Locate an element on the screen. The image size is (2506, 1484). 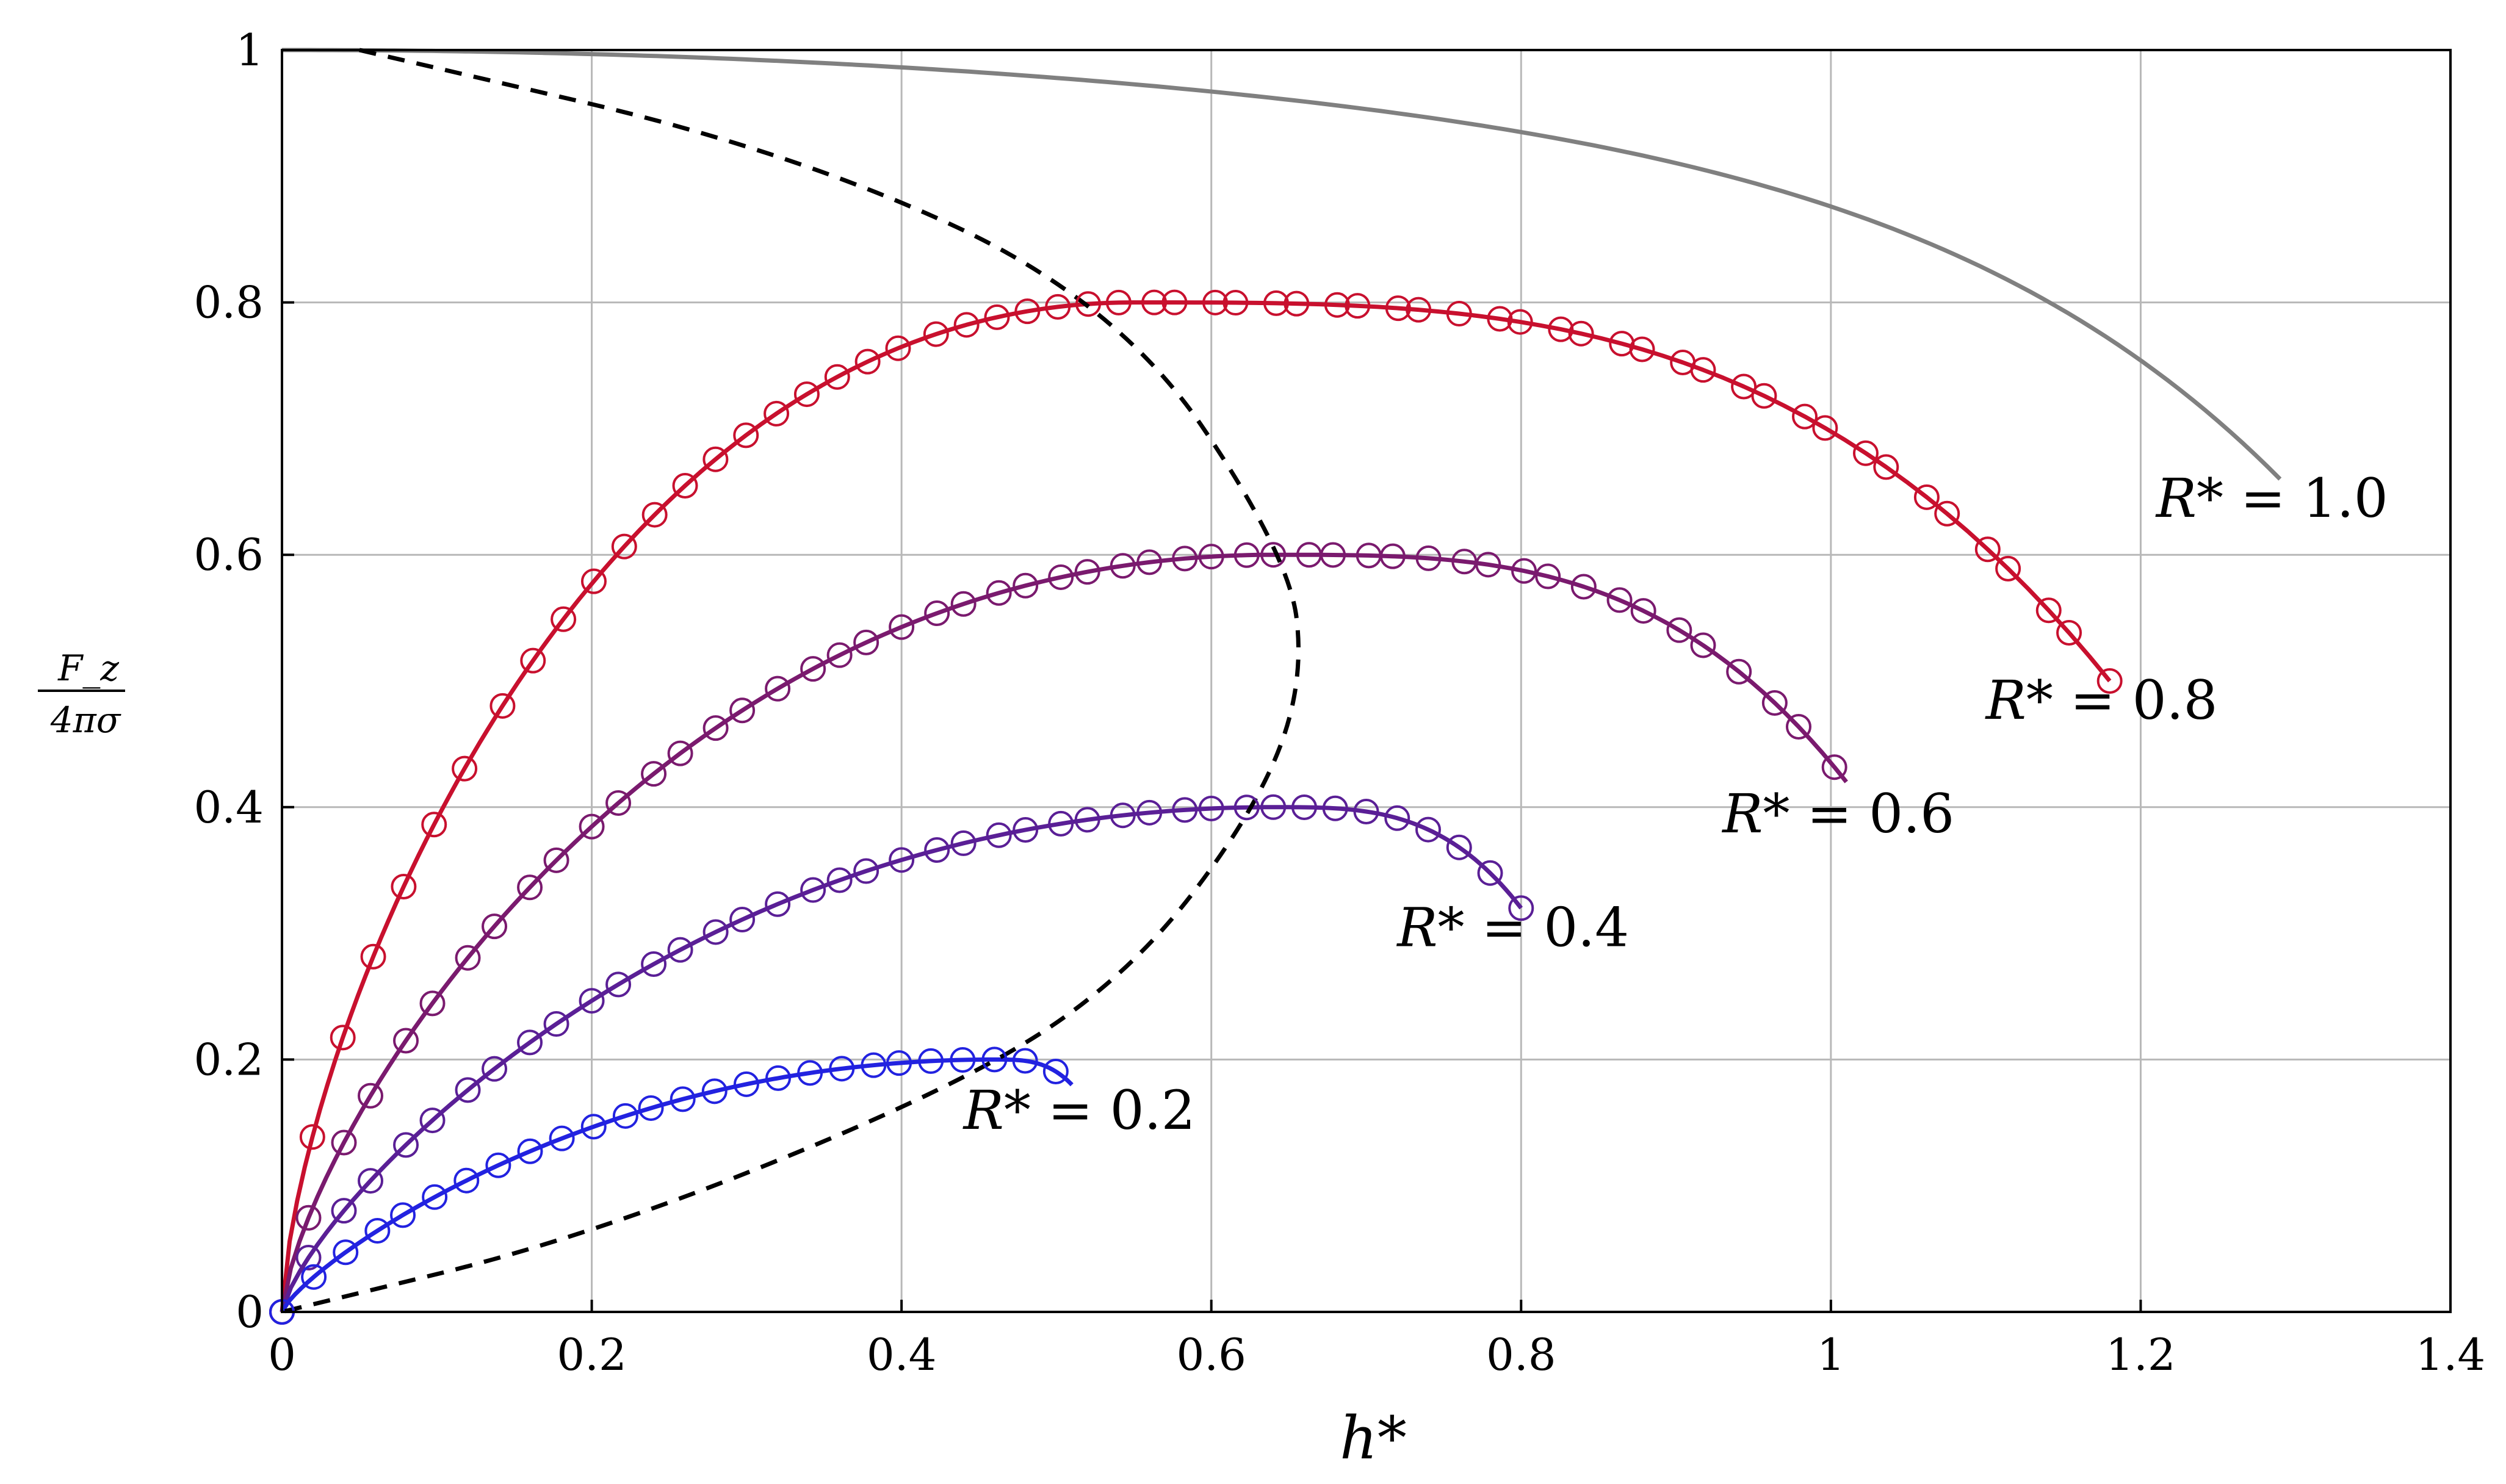
y-axis-label-numerator: F_z is located at coordinates (88, 668).